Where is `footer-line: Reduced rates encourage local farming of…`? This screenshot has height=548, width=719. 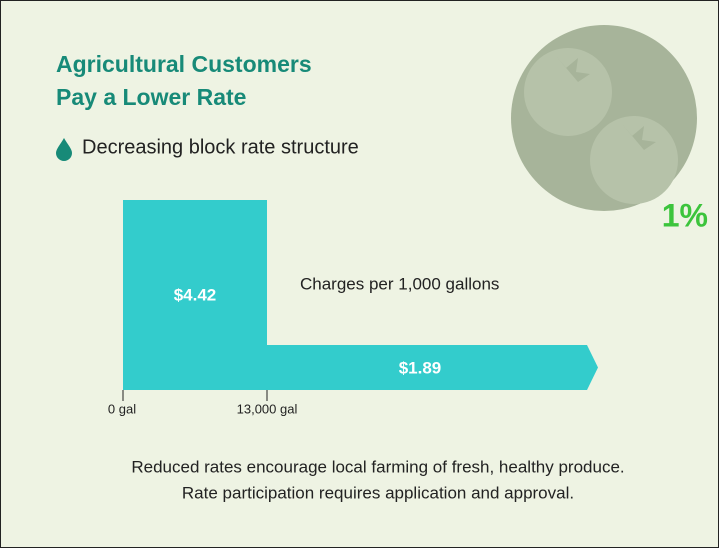 footer-line: Reduced rates encourage local farming of… is located at coordinates (377, 466).